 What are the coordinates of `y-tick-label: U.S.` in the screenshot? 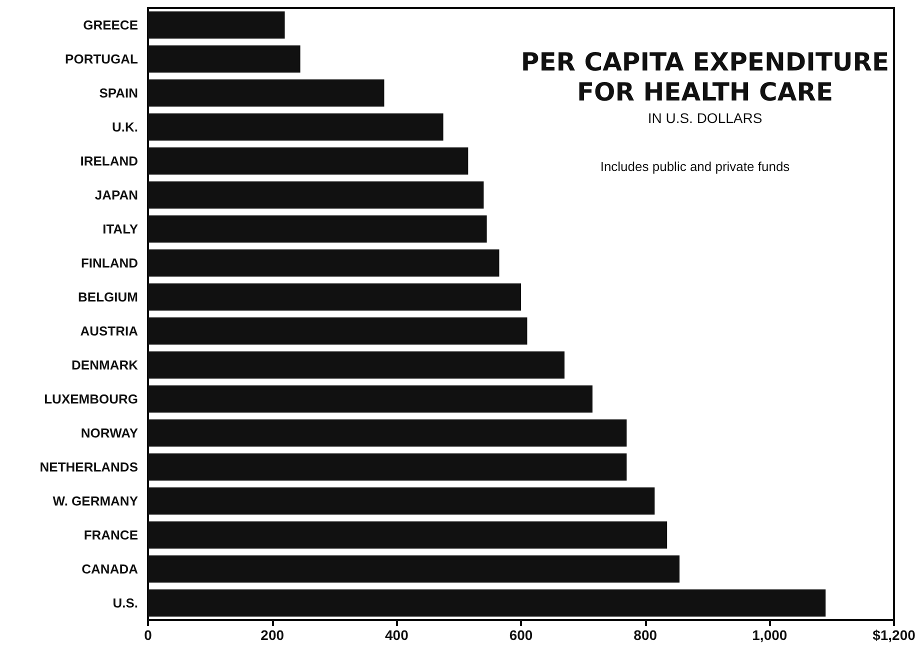 It's located at (125, 603).